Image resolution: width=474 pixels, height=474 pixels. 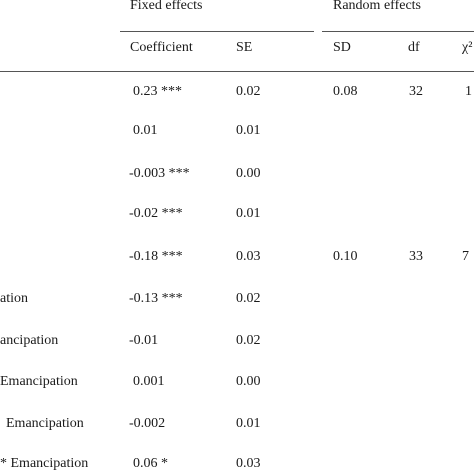 What do you see at coordinates (416, 91) in the screenshot?
I see `df-cell: 32` at bounding box center [416, 91].